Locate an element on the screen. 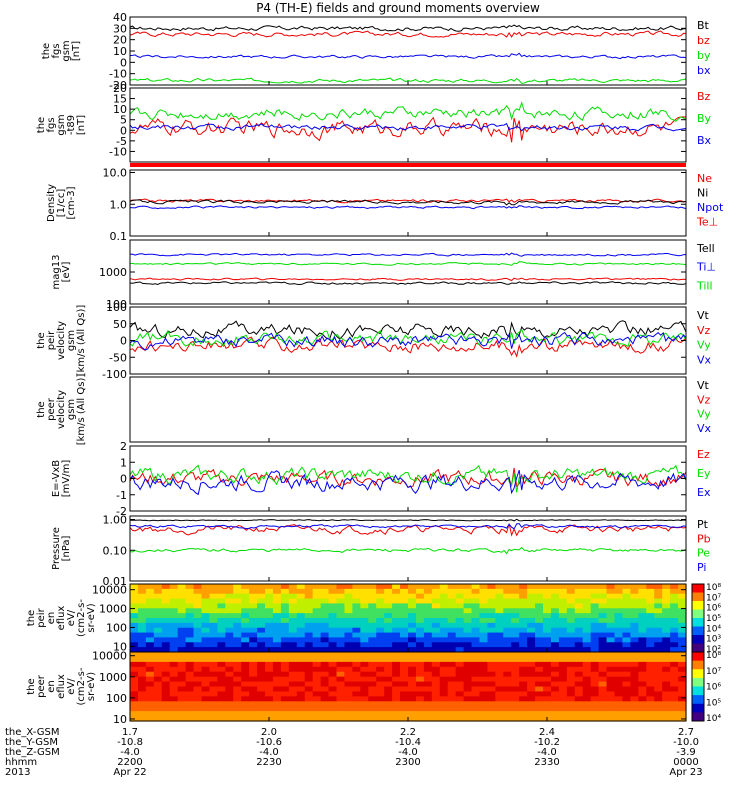  y-axis-label-line: gsm is located at coordinates (66, 50).